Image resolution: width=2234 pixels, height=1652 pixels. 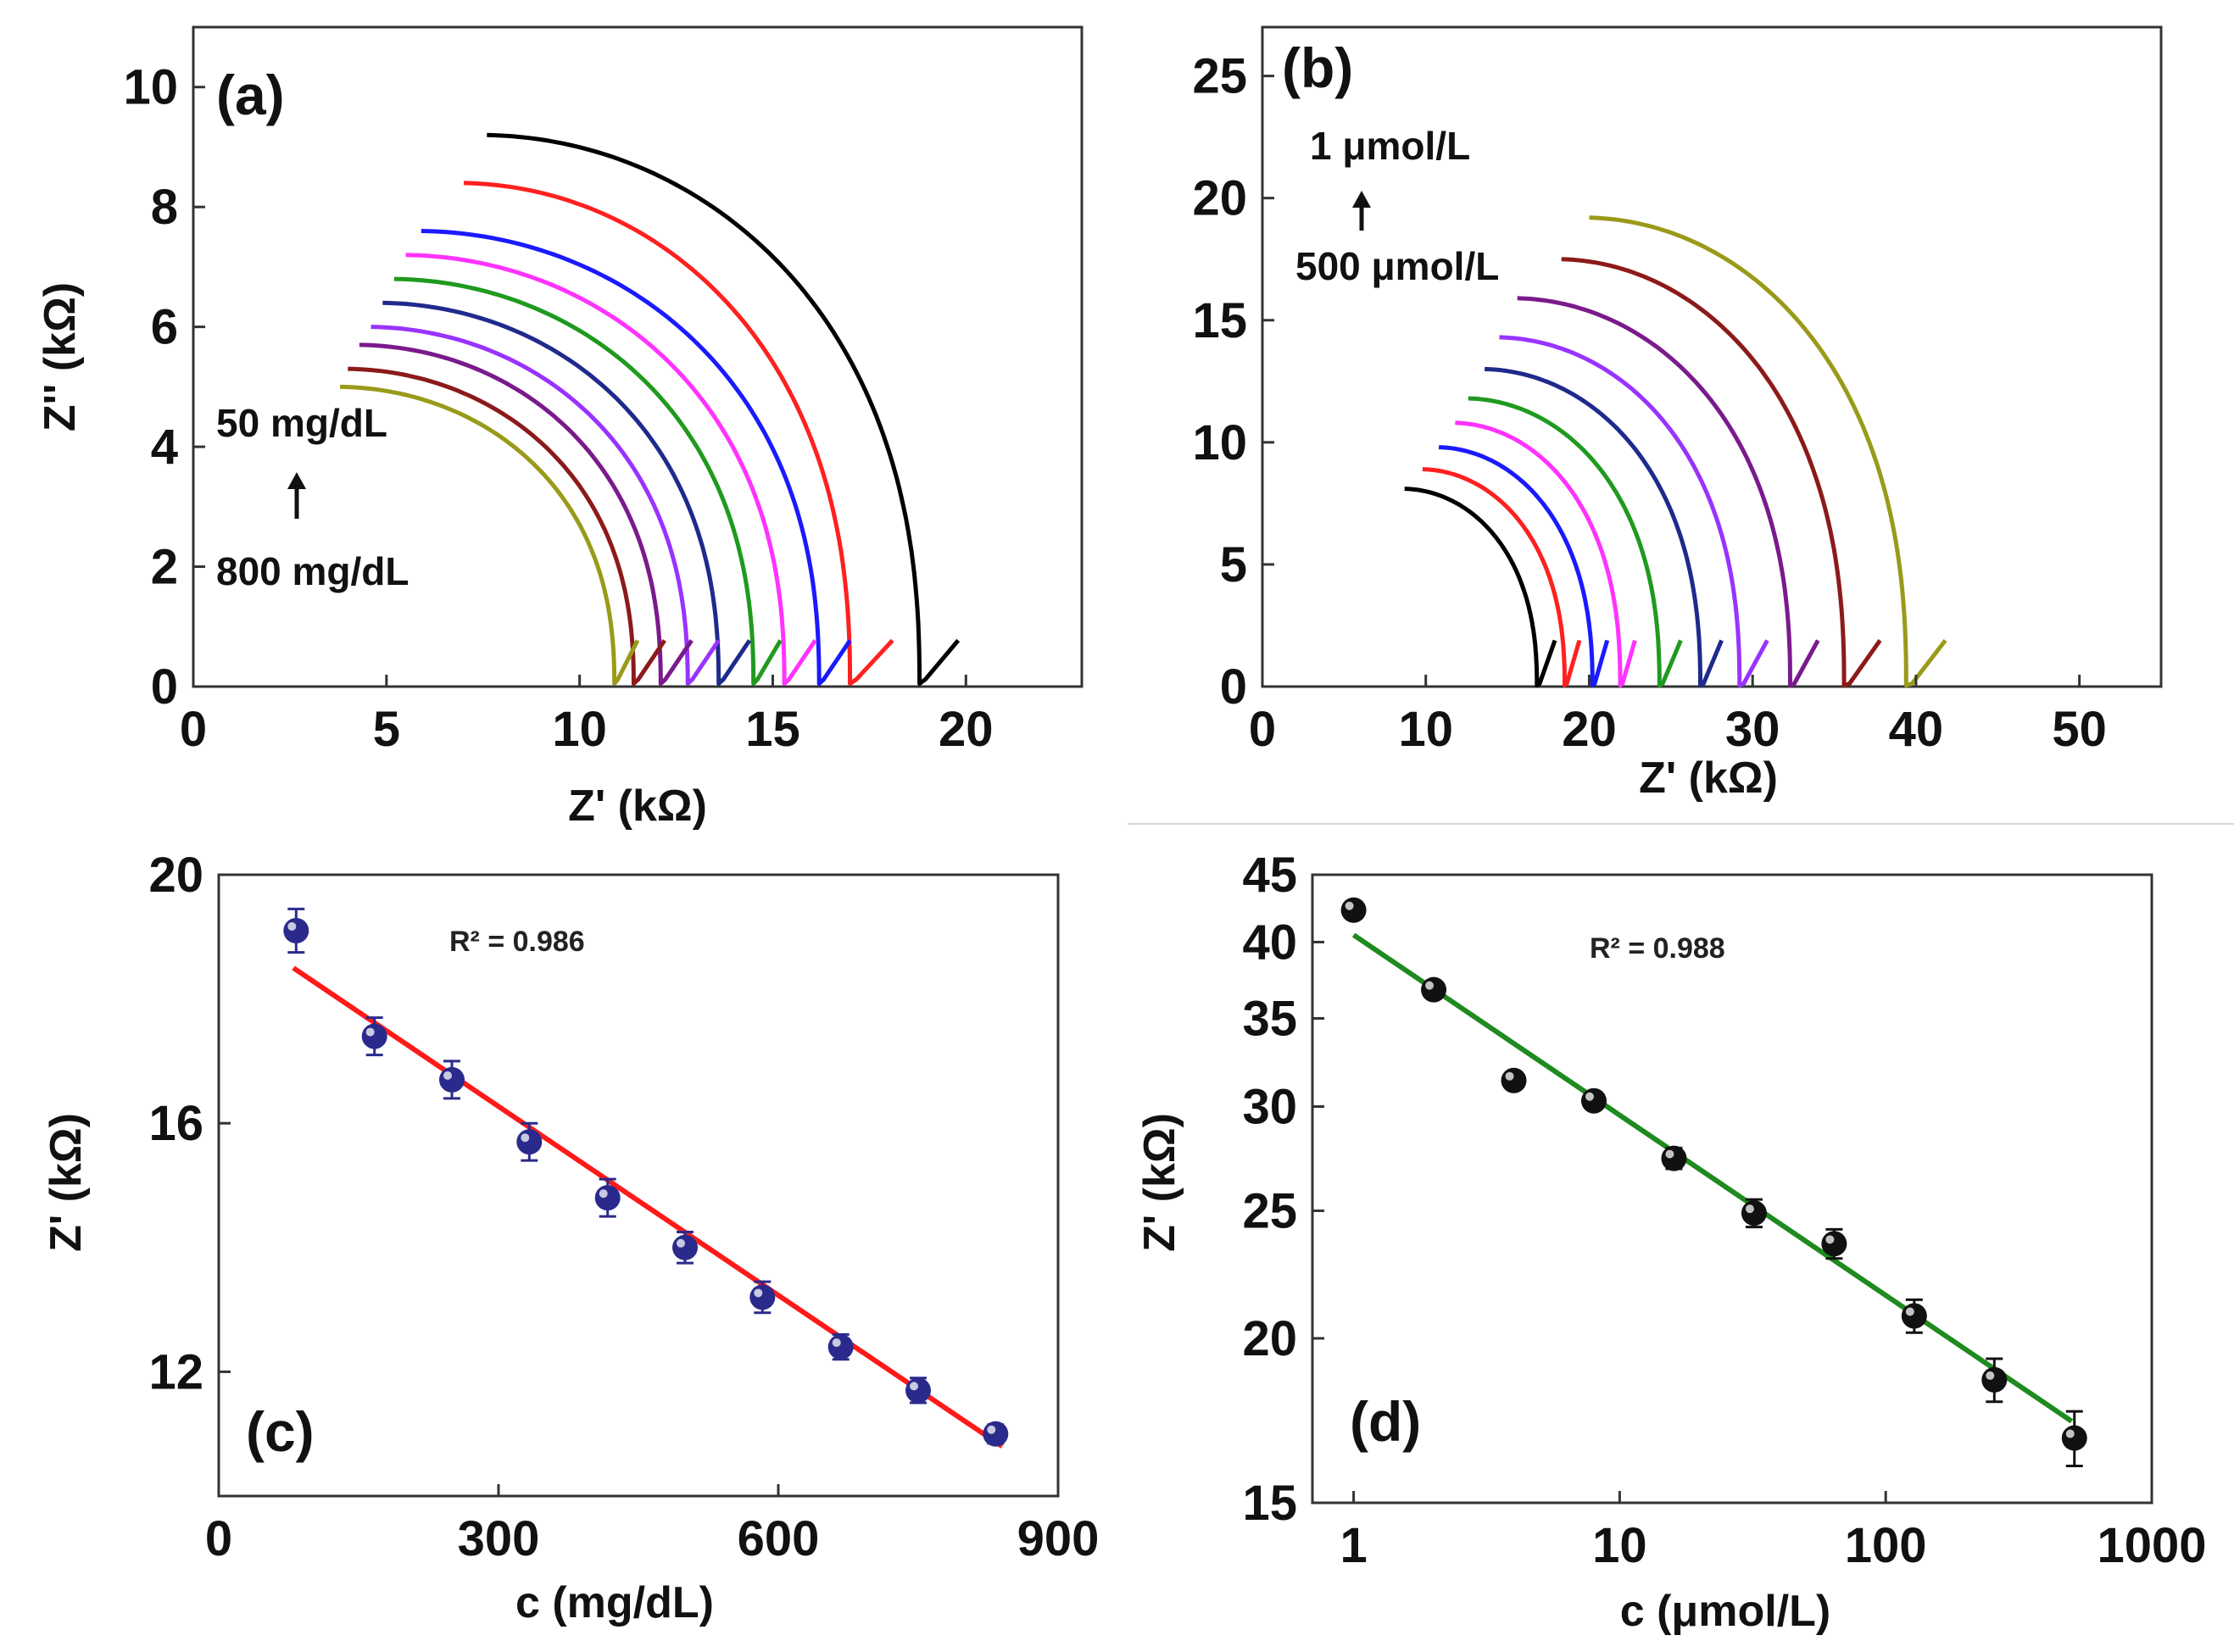 I want to click on y-tick-label-a-2: 4, so click(x=164, y=447).